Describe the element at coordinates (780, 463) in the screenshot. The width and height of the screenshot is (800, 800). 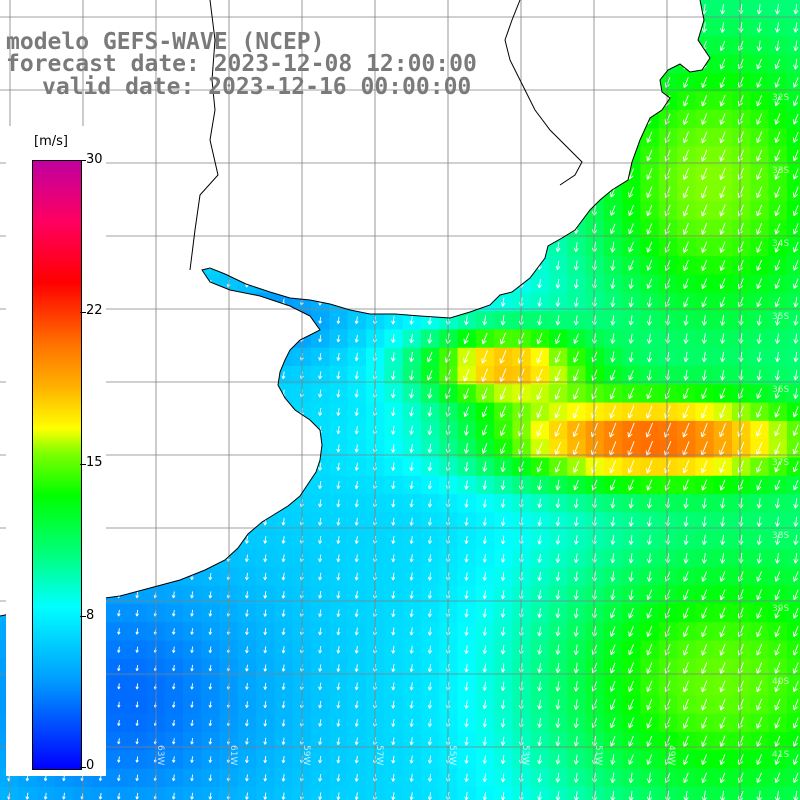
I see `latitude-label: 37S` at that location.